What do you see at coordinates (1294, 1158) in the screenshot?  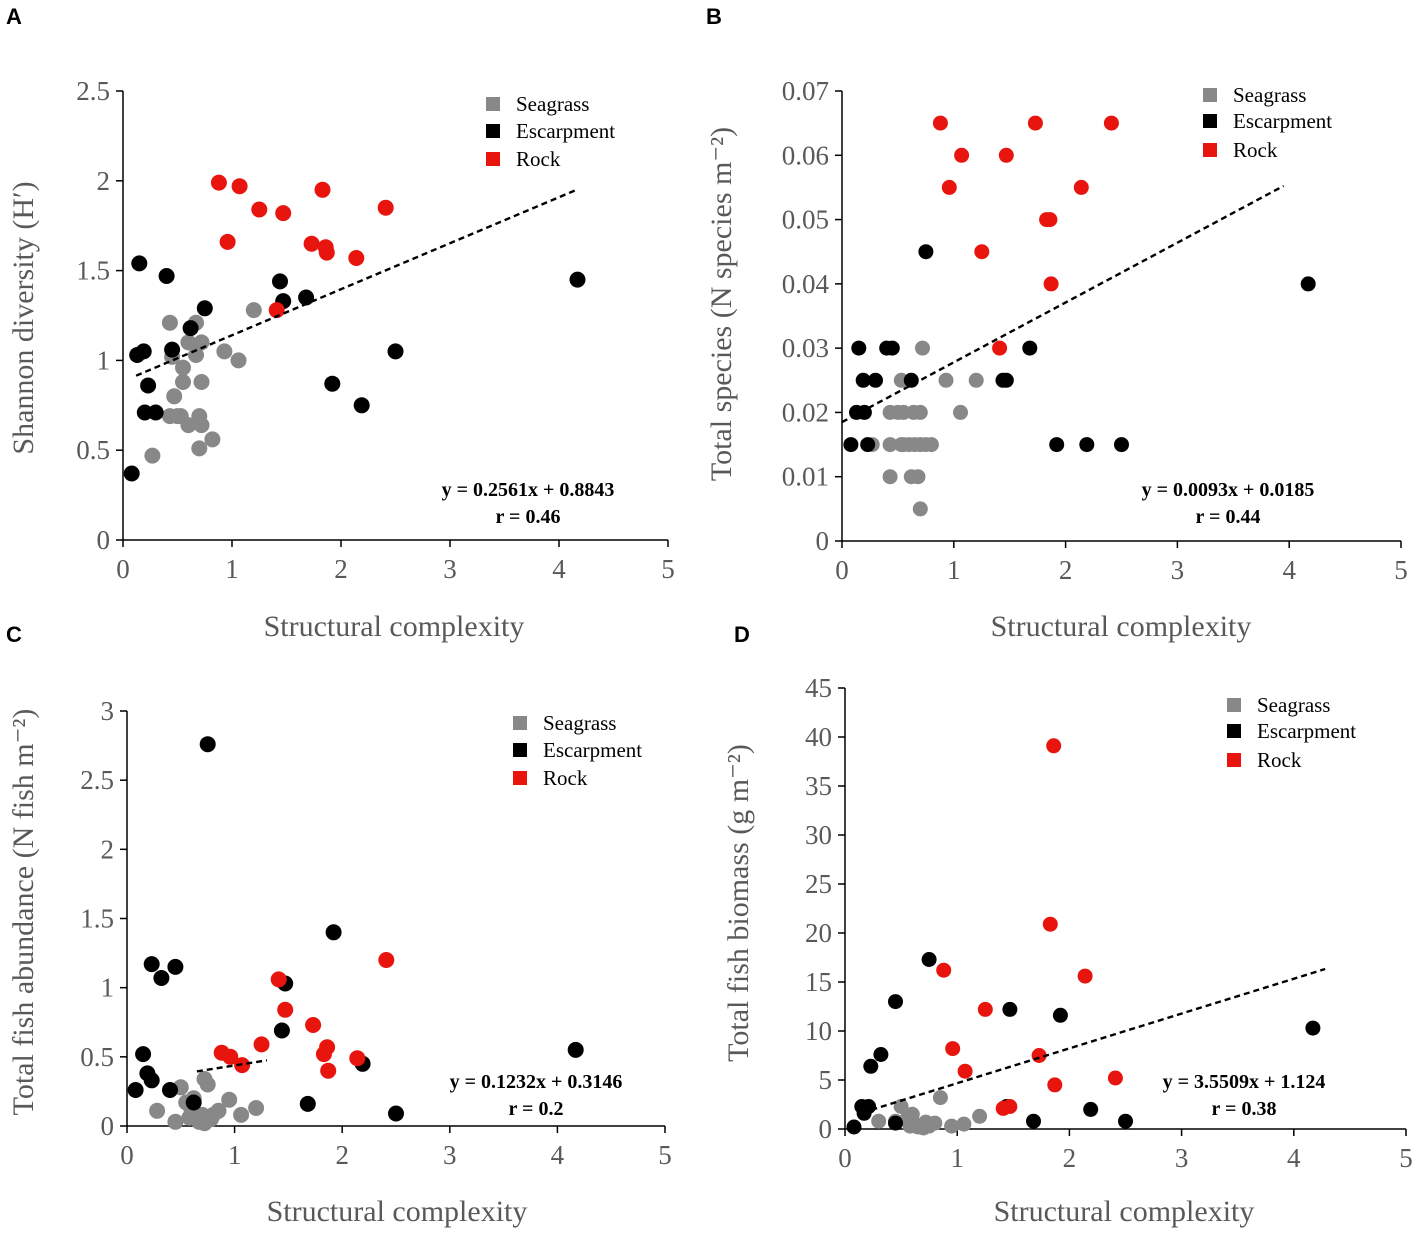 I see `panel-d-x-tick-label: 4` at bounding box center [1294, 1158].